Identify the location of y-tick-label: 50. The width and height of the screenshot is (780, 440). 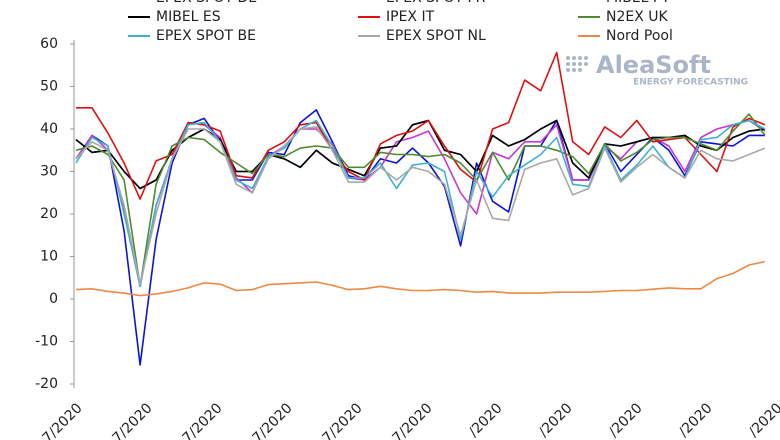
(49, 87).